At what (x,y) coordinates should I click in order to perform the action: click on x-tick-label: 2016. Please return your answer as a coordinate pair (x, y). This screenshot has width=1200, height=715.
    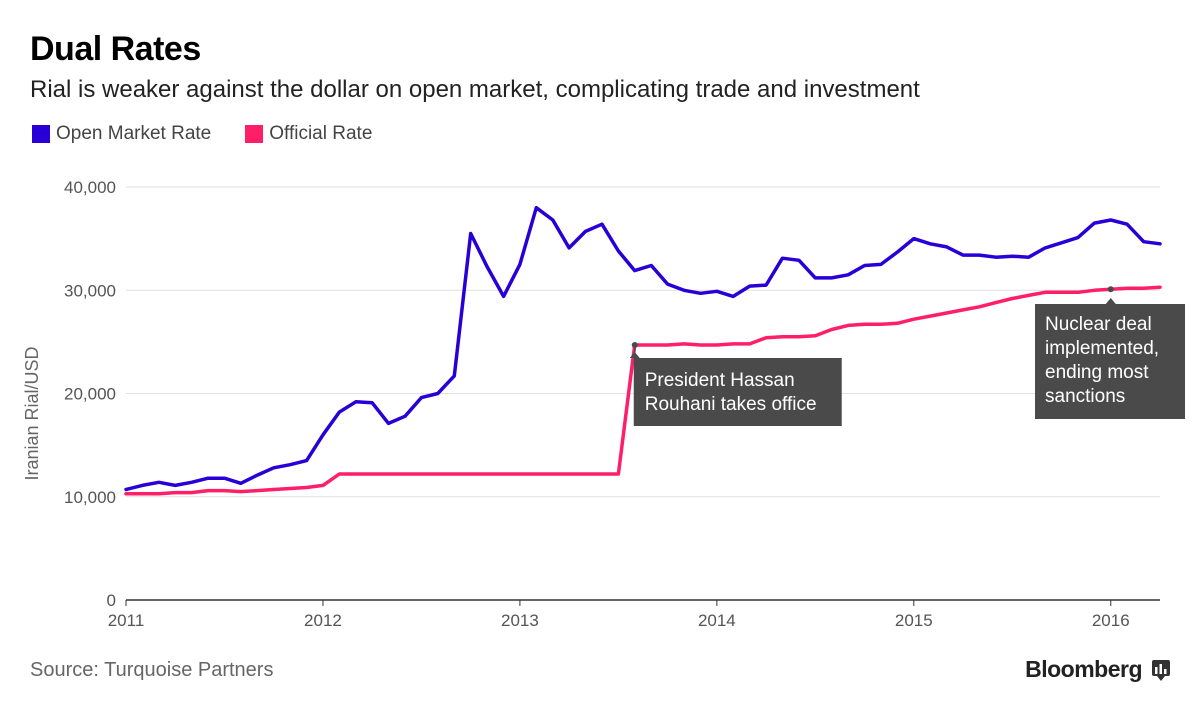
    Looking at the image, I should click on (1111, 620).